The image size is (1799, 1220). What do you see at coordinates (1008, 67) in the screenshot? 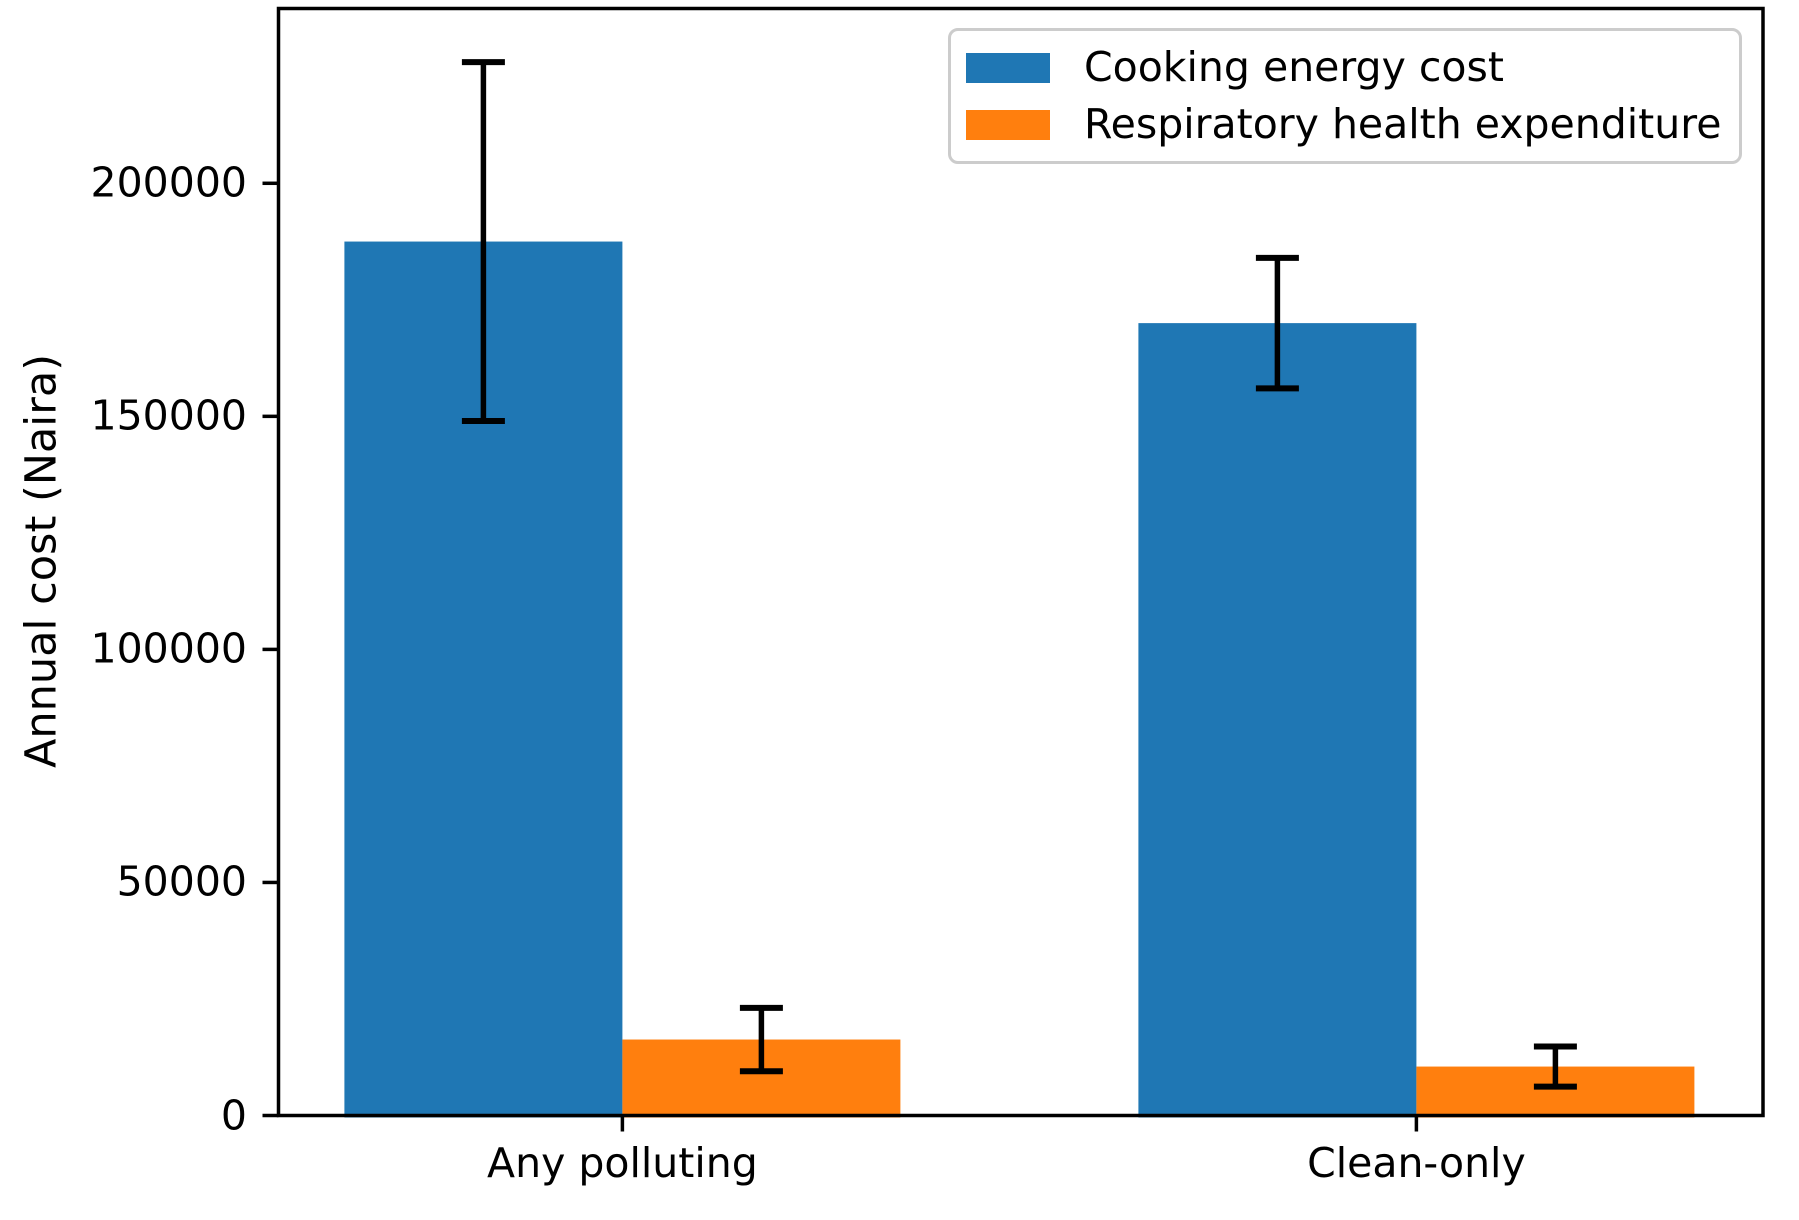
I see `legend-swatch-cooking-energy-cost` at bounding box center [1008, 67].